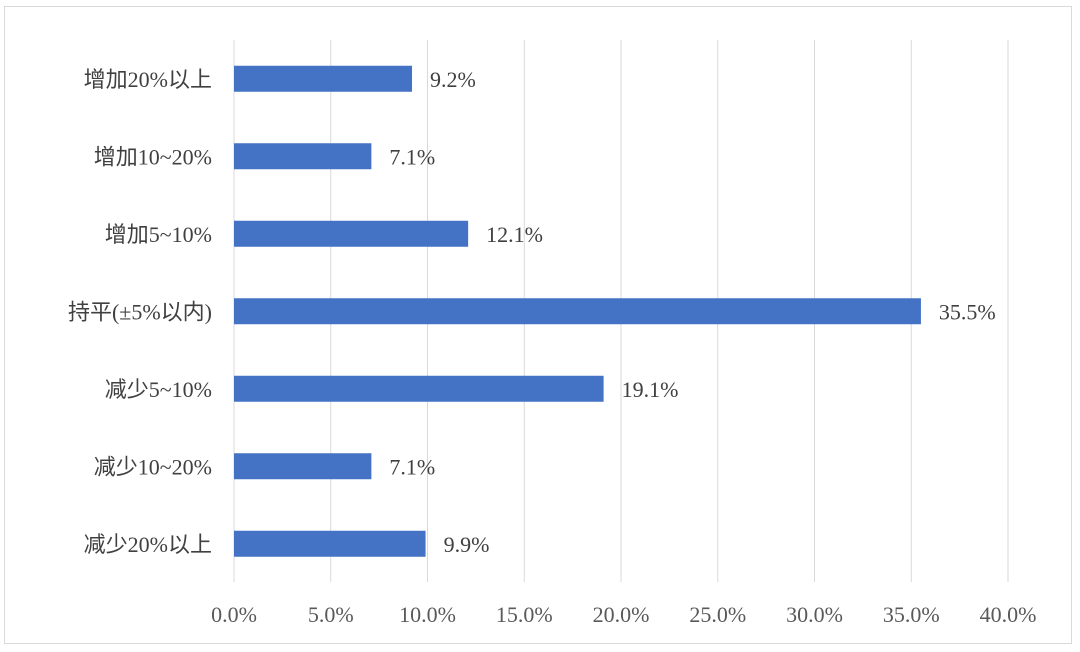 This screenshot has height=652, width=1080. Describe the element at coordinates (967, 311) in the screenshot. I see `data-label: 35.5%` at that location.